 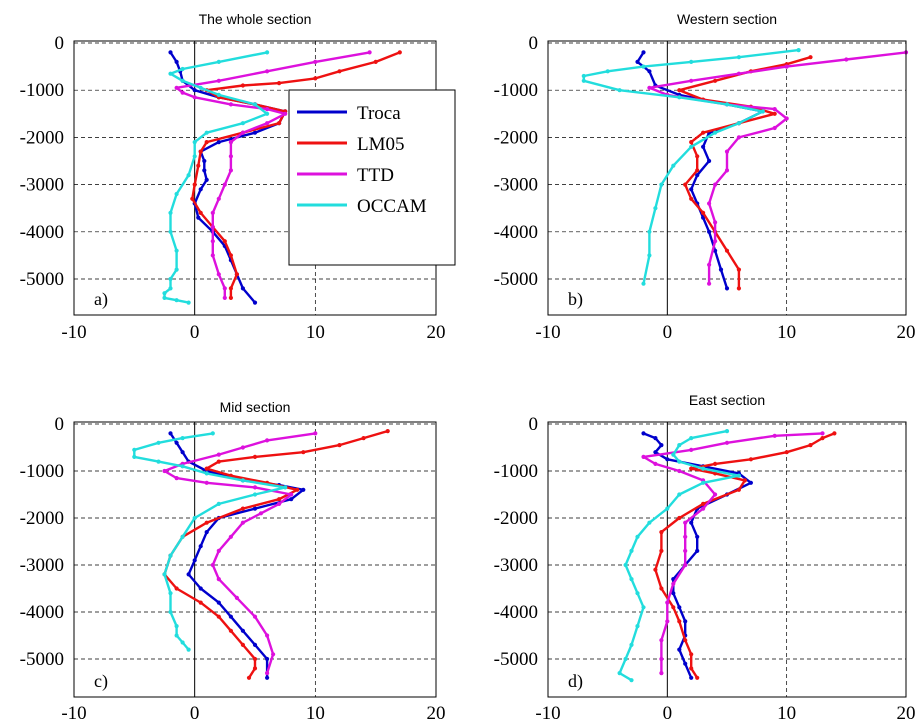 I want to click on legend-label: Troca, so click(x=379, y=113).